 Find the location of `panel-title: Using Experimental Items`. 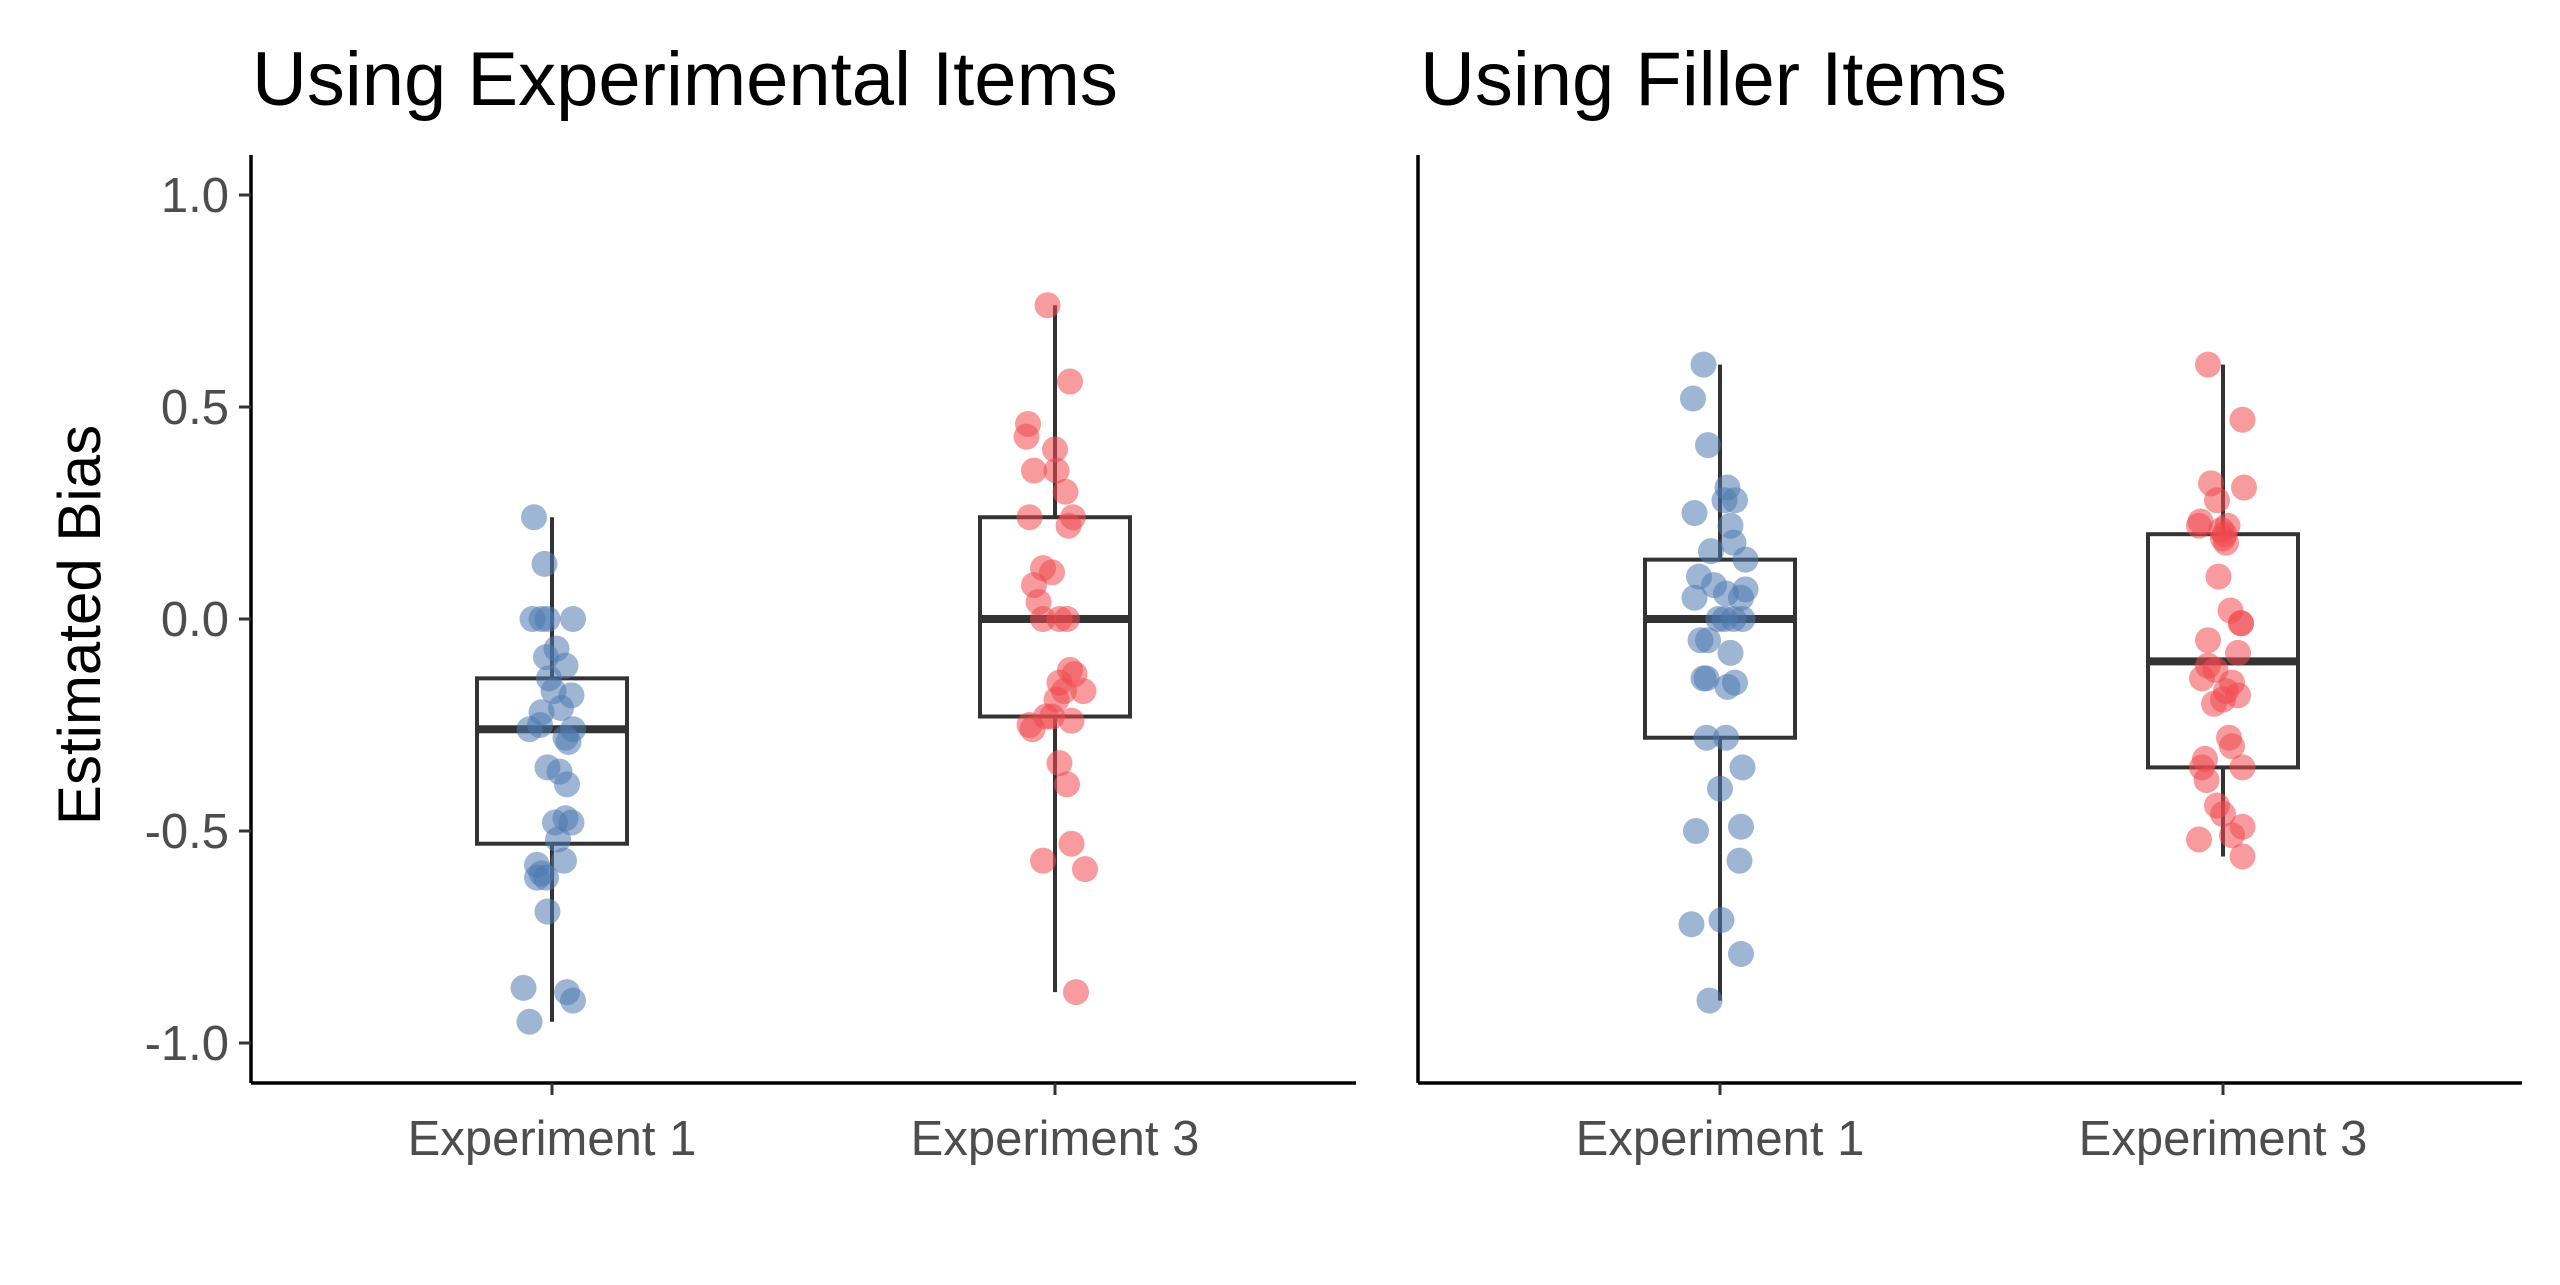

panel-title: Using Experimental Items is located at coordinates (685, 79).